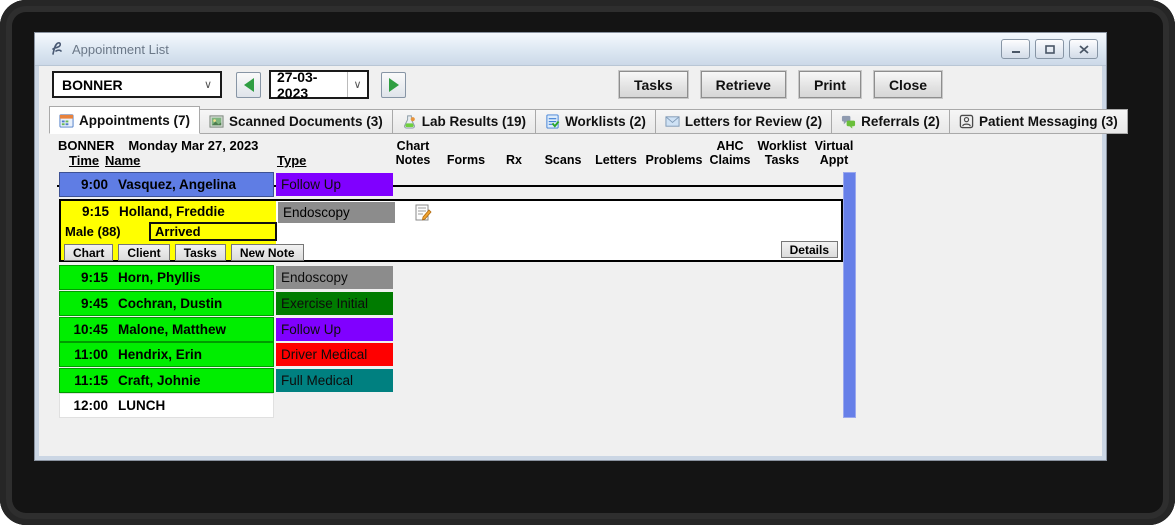 This screenshot has width=1175, height=525. What do you see at coordinates (908, 84) in the screenshot?
I see `close-button: Close` at bounding box center [908, 84].